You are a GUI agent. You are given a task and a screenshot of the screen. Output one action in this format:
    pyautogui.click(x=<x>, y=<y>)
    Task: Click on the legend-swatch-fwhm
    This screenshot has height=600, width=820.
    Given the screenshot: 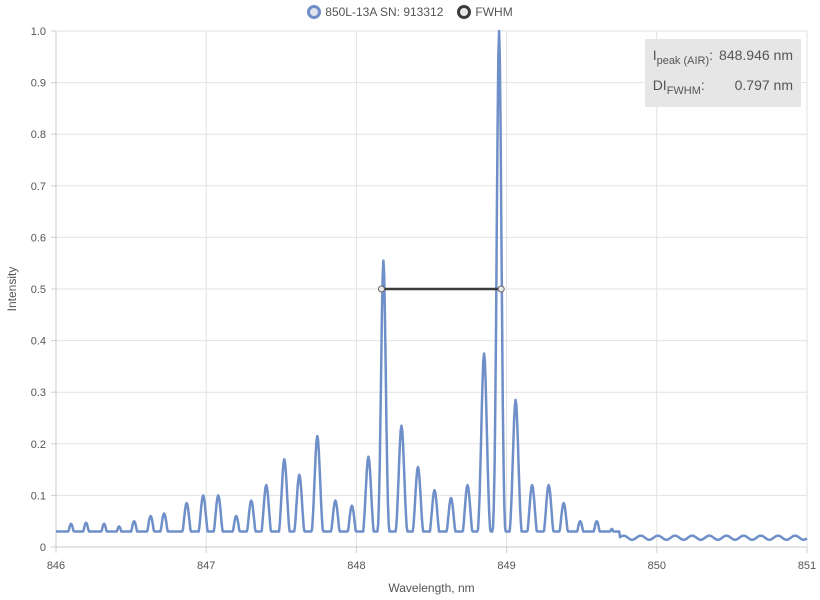 What is the action you would take?
    pyautogui.click(x=464, y=12)
    